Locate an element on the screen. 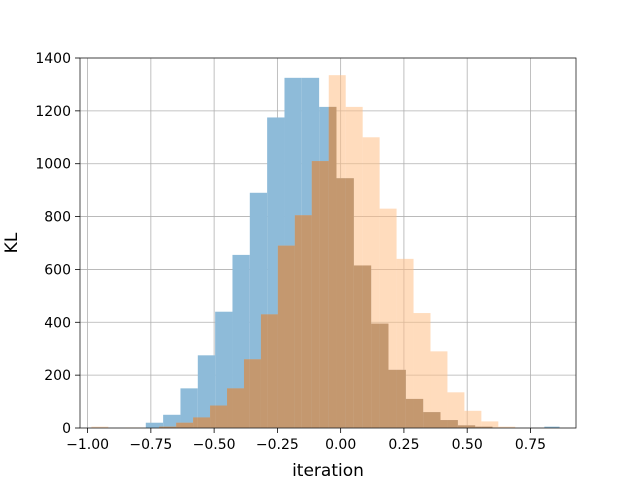 This screenshot has width=640, height=480. x-tick-label: −1.00 is located at coordinates (87, 445).